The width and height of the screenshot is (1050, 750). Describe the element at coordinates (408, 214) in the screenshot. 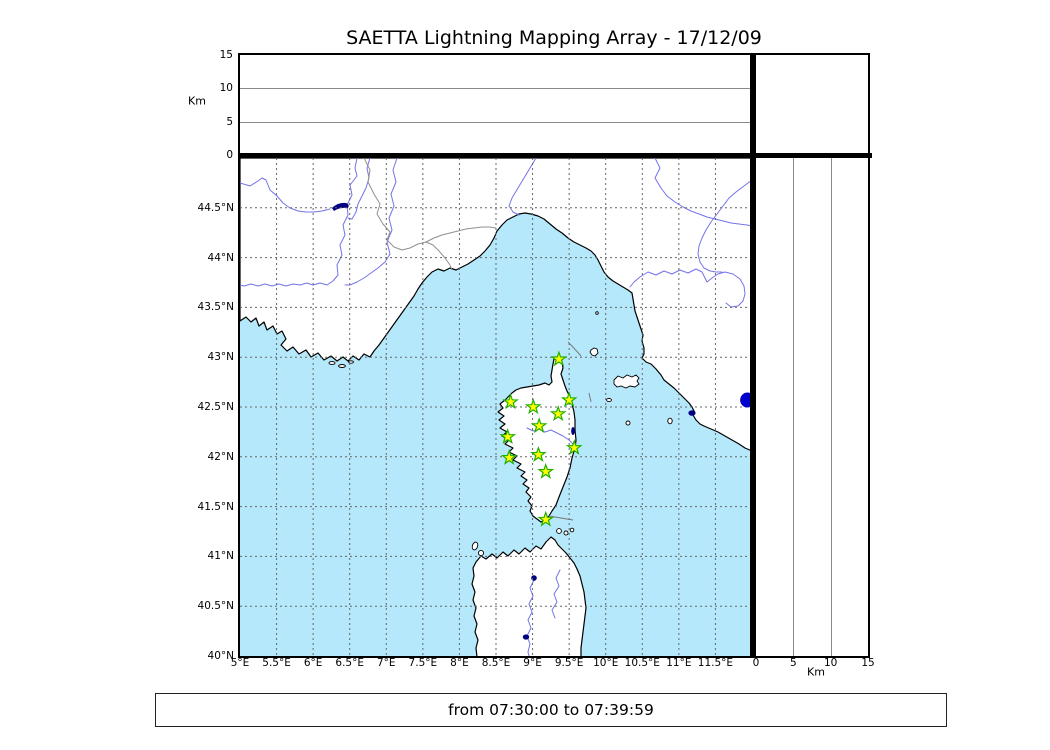

I see `france-italy-border` at that location.